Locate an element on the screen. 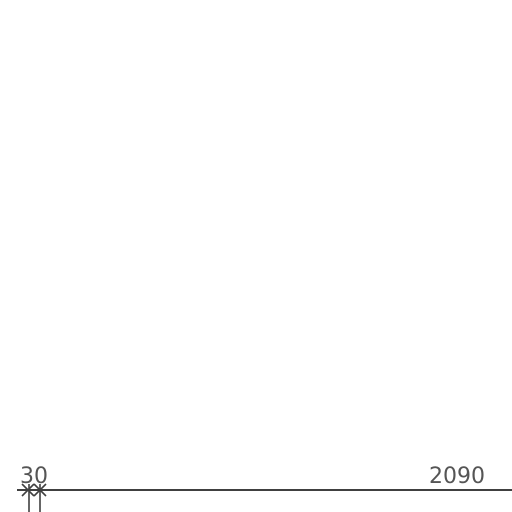 This screenshot has height=512, width=512. start-marker is located at coordinates (34, 497).